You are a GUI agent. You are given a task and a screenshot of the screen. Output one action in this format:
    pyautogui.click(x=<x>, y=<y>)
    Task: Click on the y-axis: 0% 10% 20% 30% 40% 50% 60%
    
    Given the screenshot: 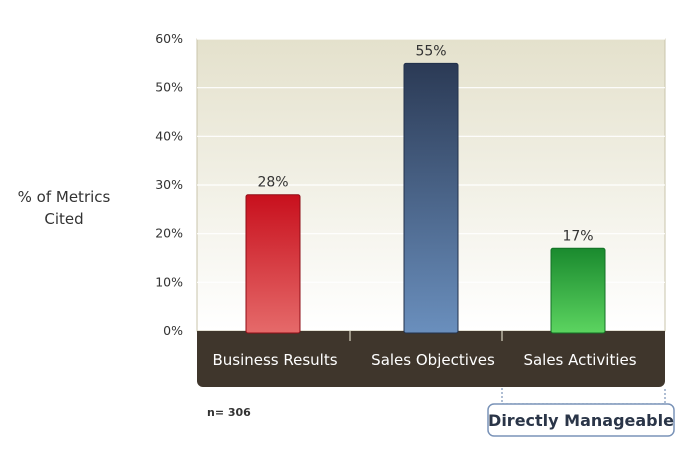 What is the action you would take?
    pyautogui.click(x=169, y=184)
    